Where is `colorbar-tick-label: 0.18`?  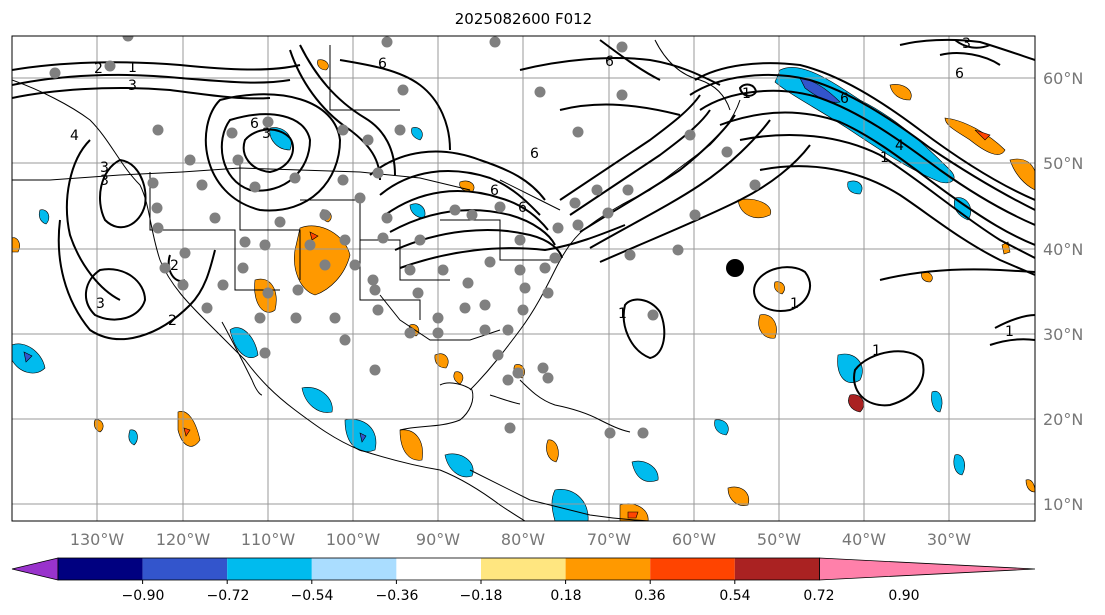 colorbar-tick-label: 0.18 is located at coordinates (565, 596).